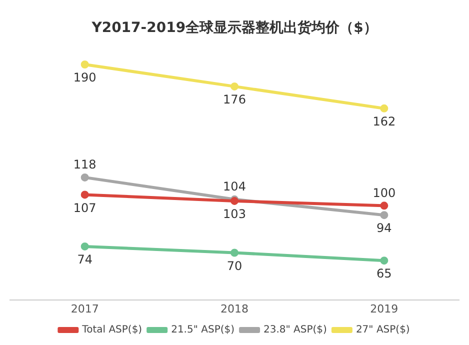 The image size is (469, 345). Describe the element at coordinates (296, 330) in the screenshot. I see `legend-label: 23.8" ASP($)` at that location.